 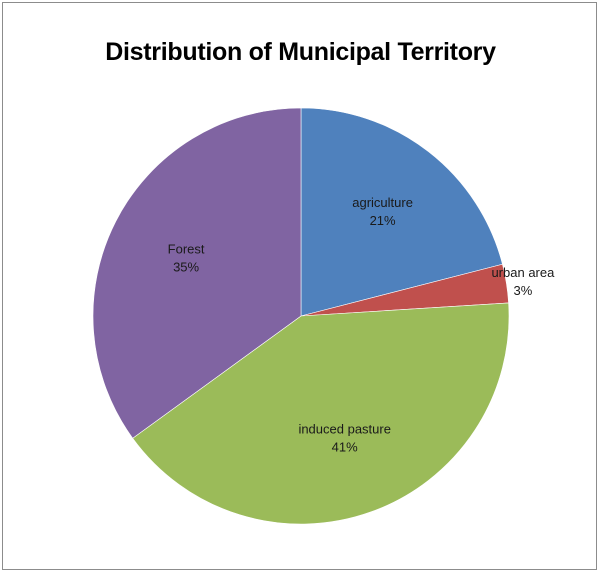 What do you see at coordinates (523, 272) in the screenshot?
I see `slice-label-urban-area: urban area` at bounding box center [523, 272].